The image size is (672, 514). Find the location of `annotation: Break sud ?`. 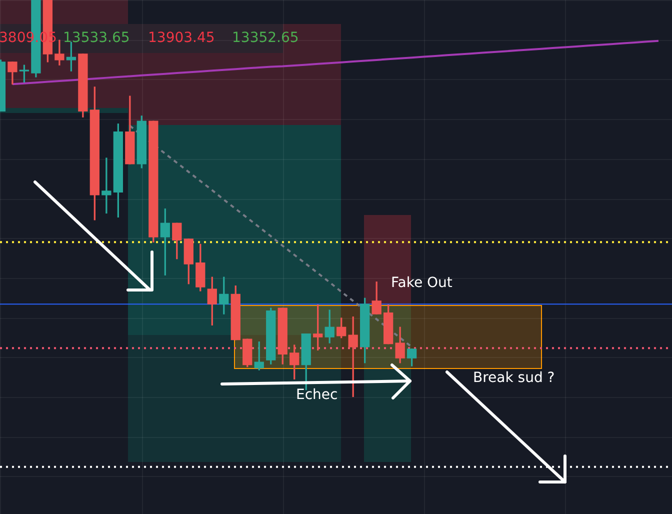

annotation: Break sud ? is located at coordinates (514, 378).